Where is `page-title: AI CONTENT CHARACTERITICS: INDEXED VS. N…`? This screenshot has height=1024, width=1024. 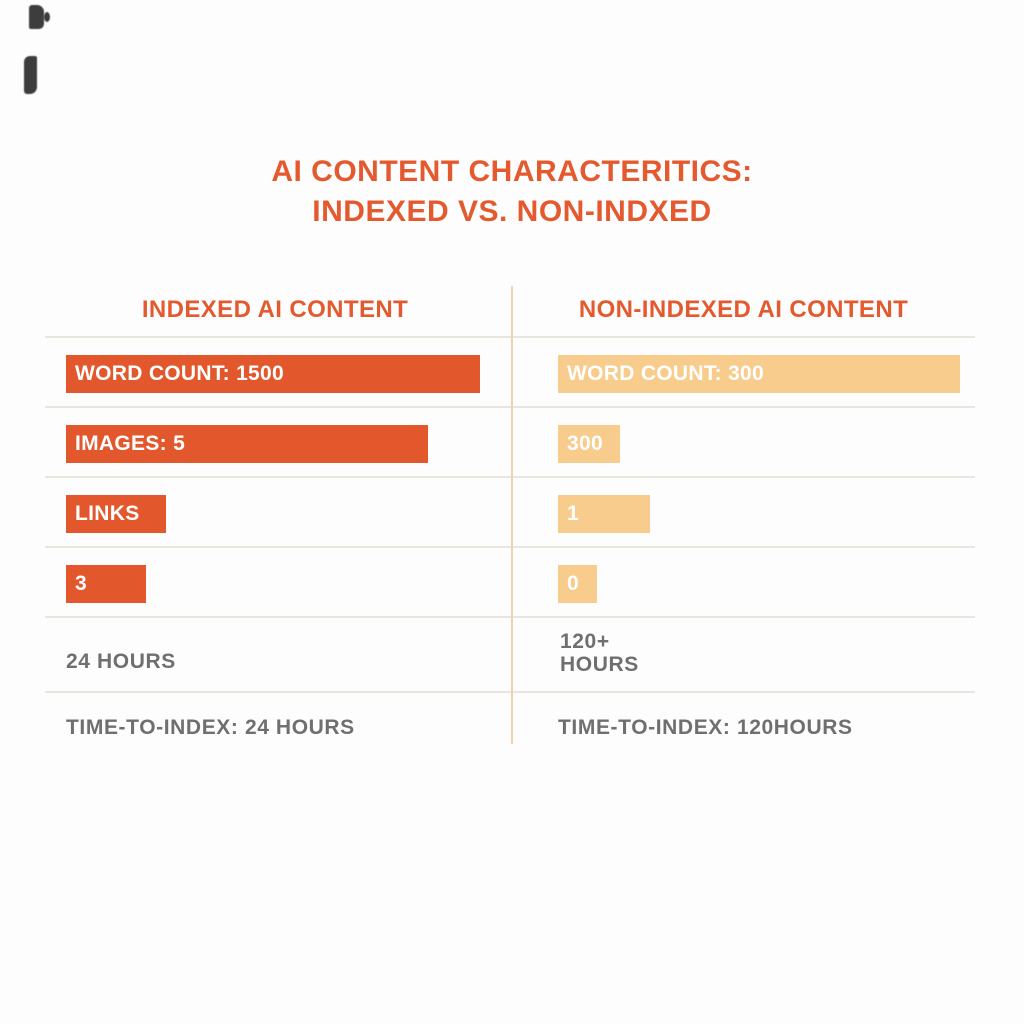 page-title: AI CONTENT CHARACTERITICS: INDEXED VS. N… is located at coordinates (512, 192).